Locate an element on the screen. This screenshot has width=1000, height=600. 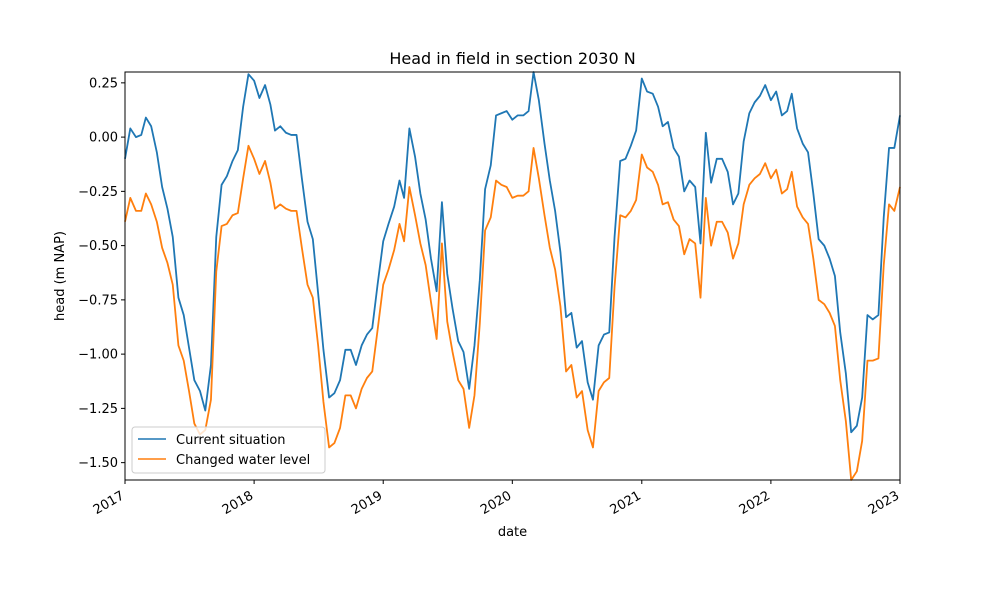
legend-box is located at coordinates (228, 450).